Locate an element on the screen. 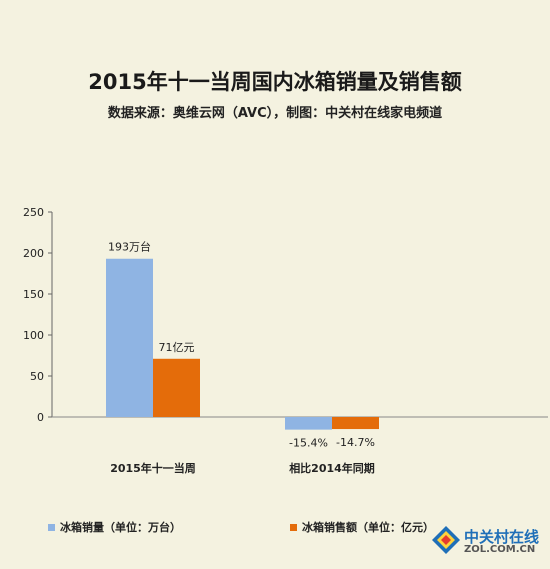 The height and width of the screenshot is (569, 550). y-tick-label: 250 is located at coordinates (33, 212).